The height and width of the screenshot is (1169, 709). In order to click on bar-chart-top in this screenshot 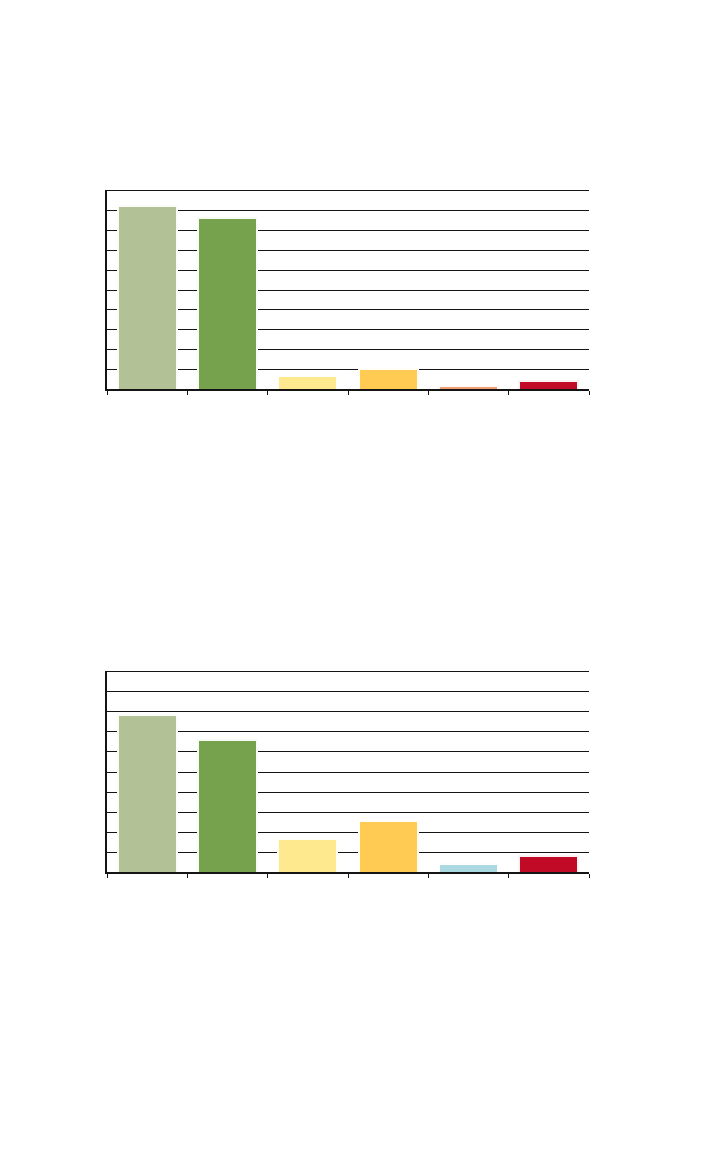, I will do `click(347, 292)`.